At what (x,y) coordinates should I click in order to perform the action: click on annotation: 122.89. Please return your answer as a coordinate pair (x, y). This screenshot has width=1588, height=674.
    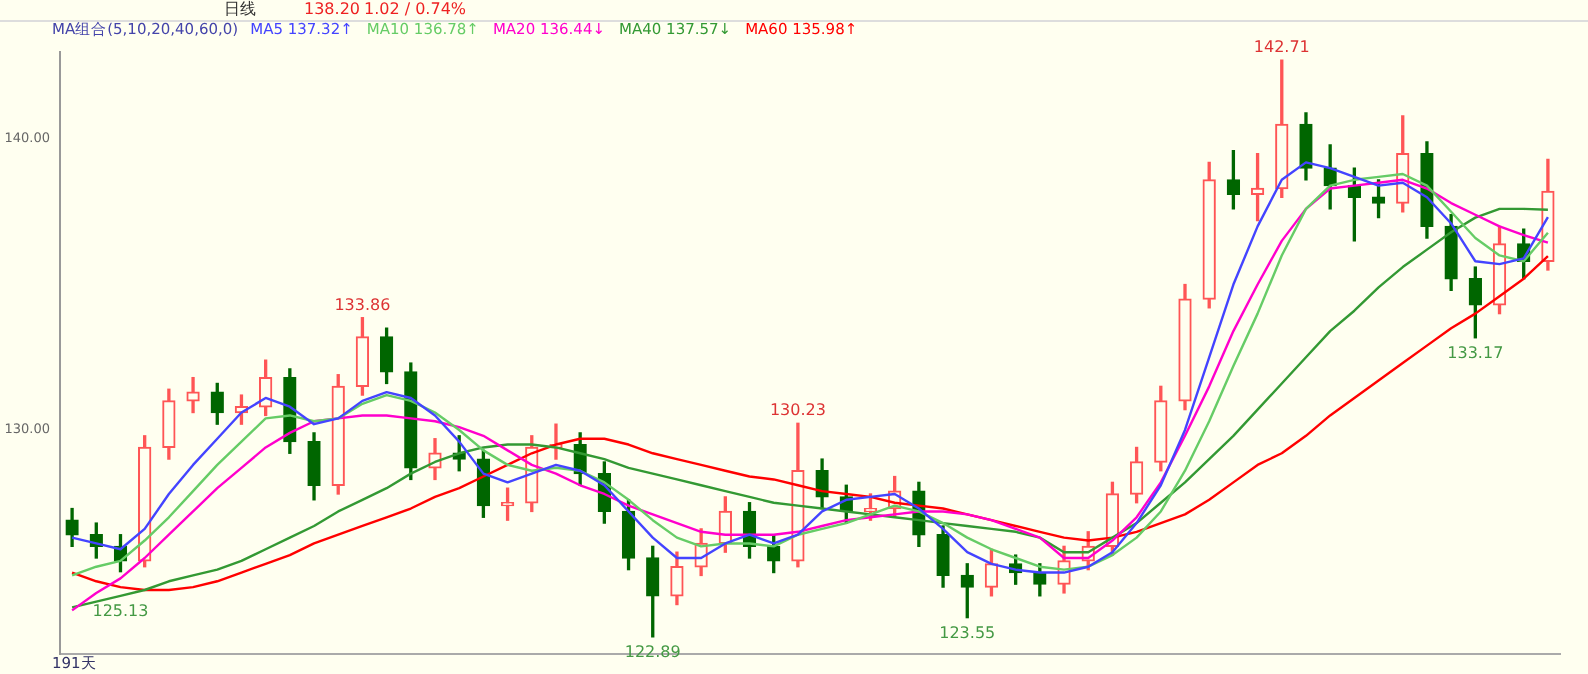
    Looking at the image, I should click on (652, 651).